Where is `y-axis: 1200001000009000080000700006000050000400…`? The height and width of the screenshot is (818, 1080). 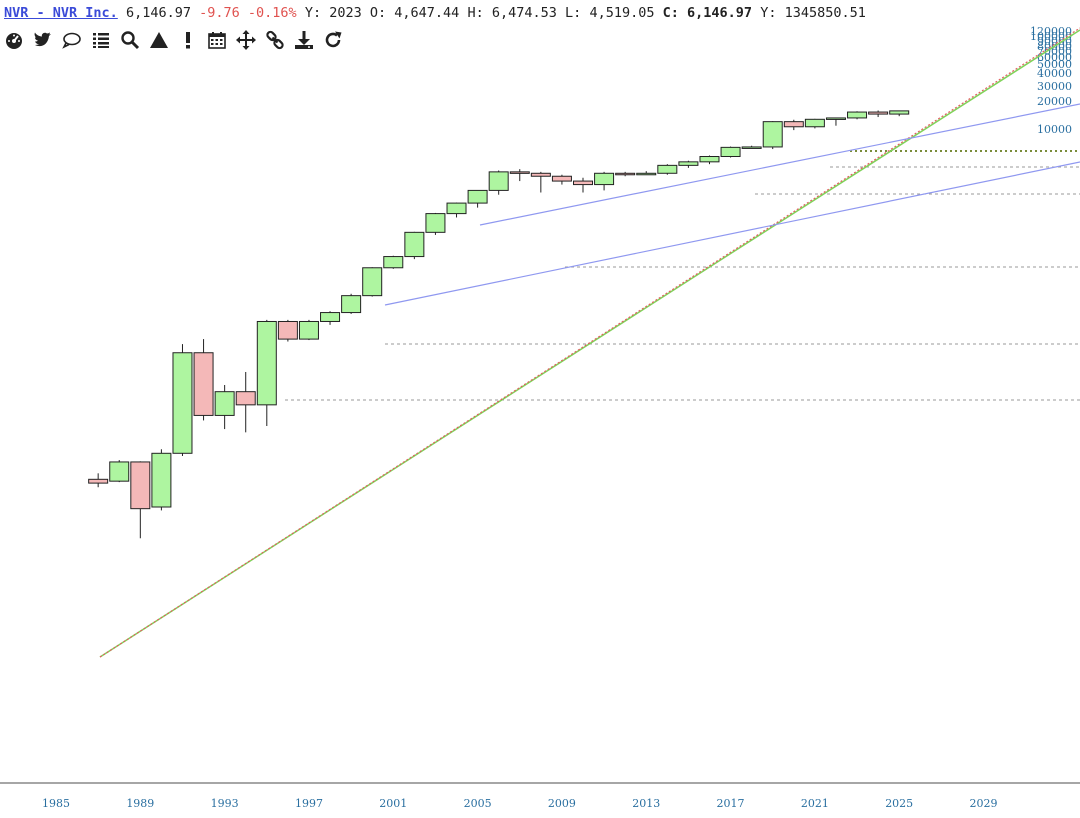
y-axis: 1200001000009000080000700006000050000400… is located at coordinates (1051, 80).